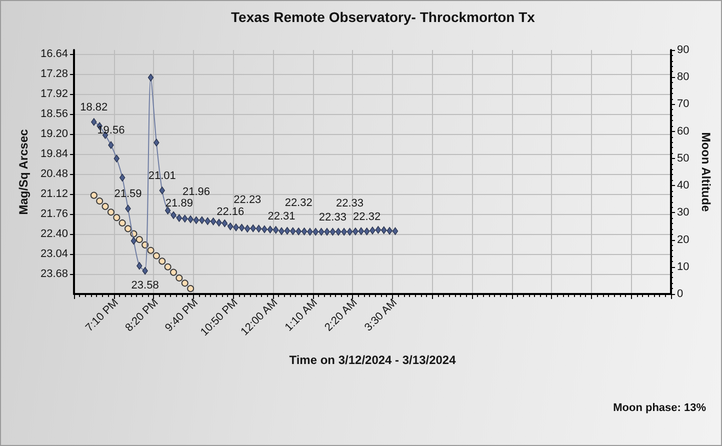  I want to click on chart-title: Texas Remote Observatory- Throckmorton Tx, so click(383, 17).